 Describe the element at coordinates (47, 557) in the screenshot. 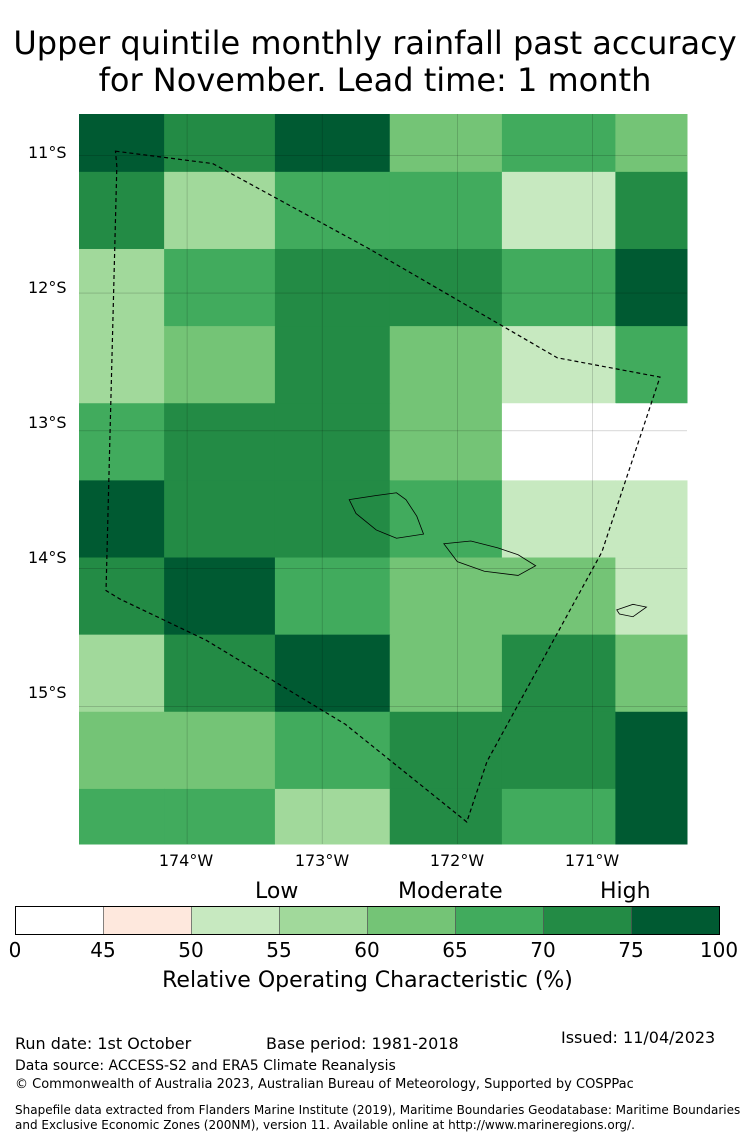

I see `lat-label-14s: 14°S` at that location.